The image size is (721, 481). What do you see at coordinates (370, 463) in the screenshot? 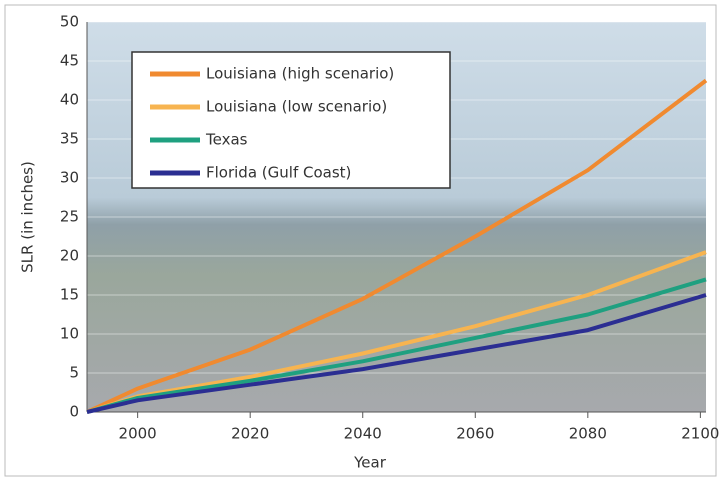
I see `x-axis-label: Year` at bounding box center [370, 463].